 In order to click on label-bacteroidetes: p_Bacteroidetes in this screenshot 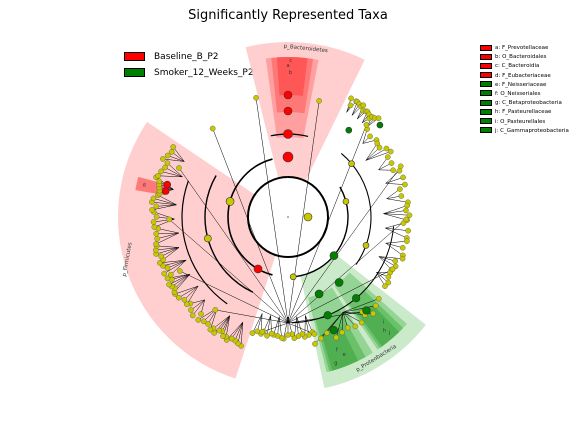, I will do `click(305, 49)`.